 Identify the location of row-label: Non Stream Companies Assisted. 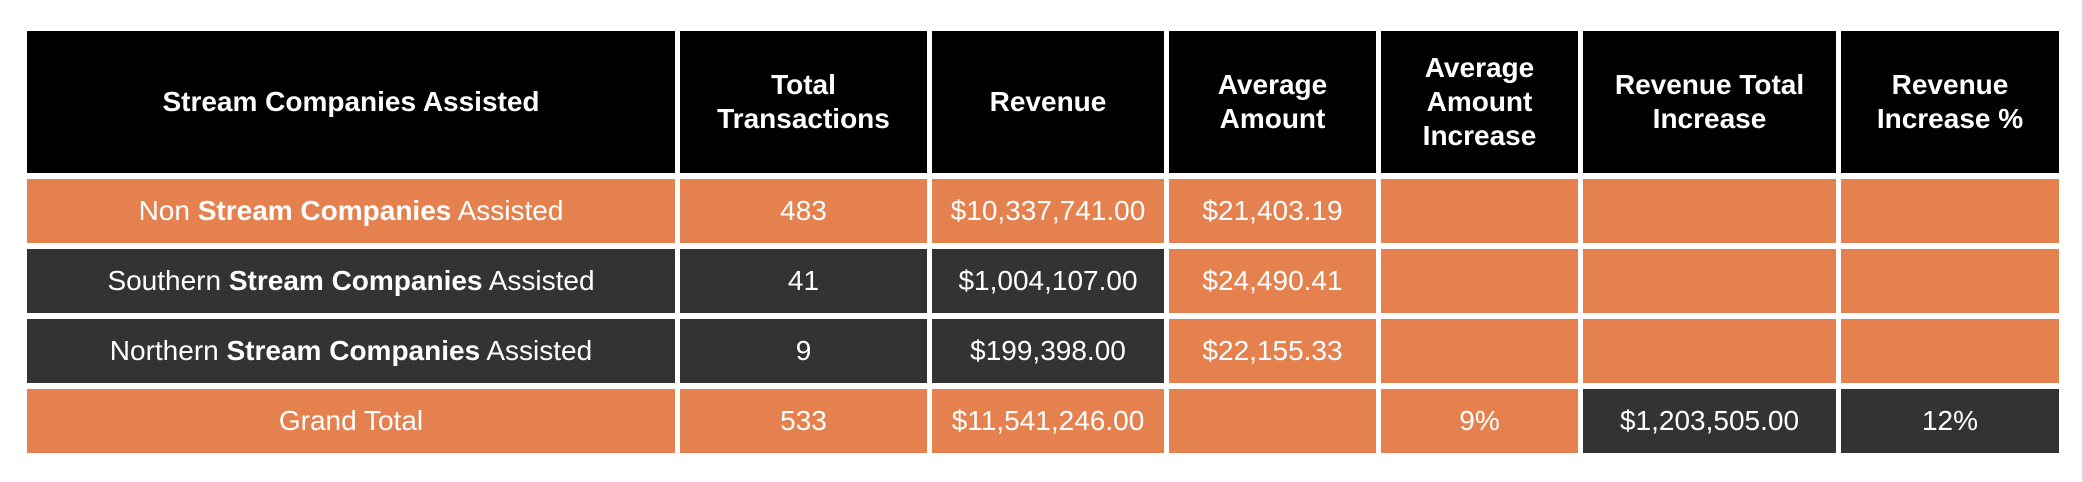
(351, 211).